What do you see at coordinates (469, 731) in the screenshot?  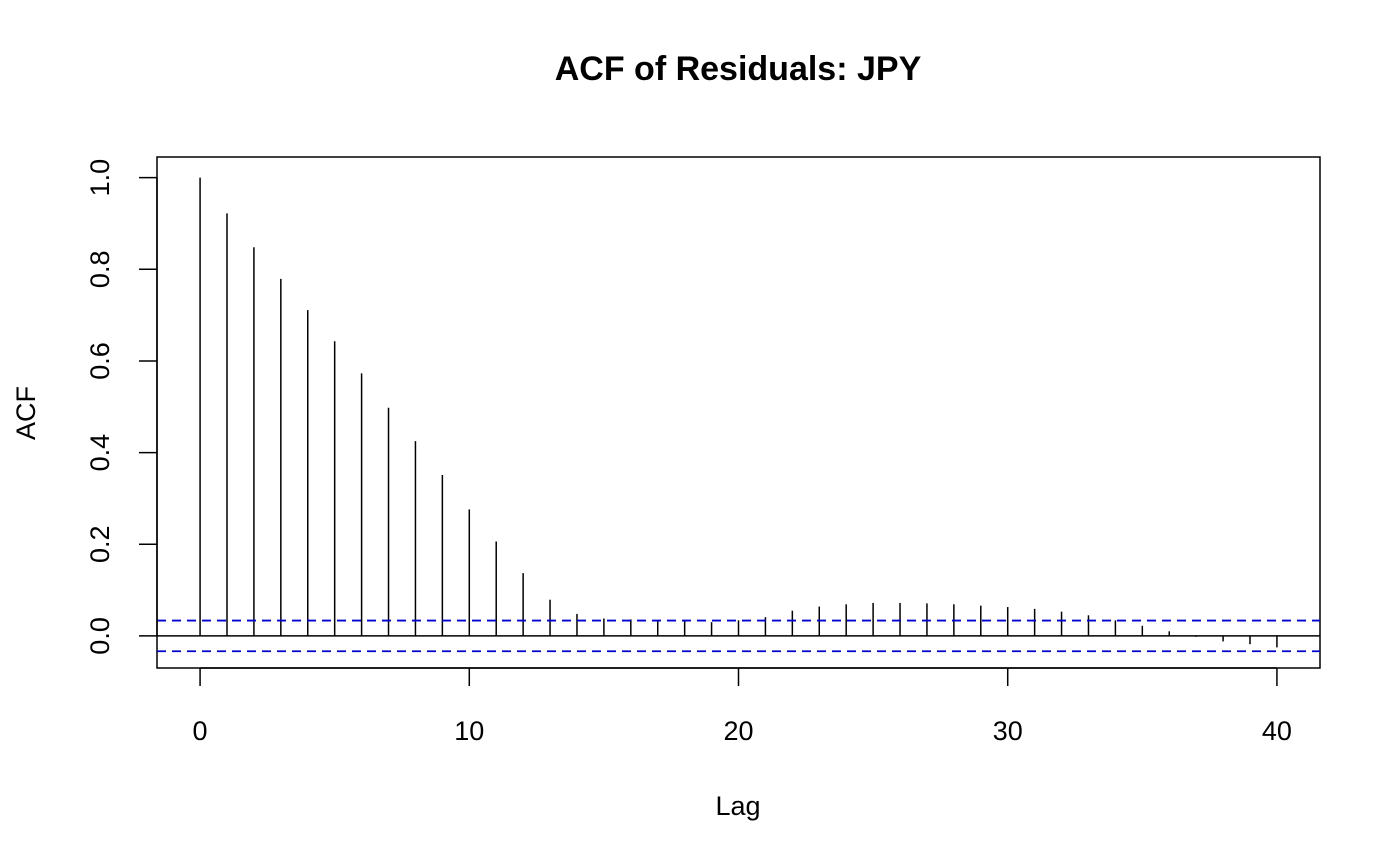 I see `x-tick-label-10: 10` at bounding box center [469, 731].